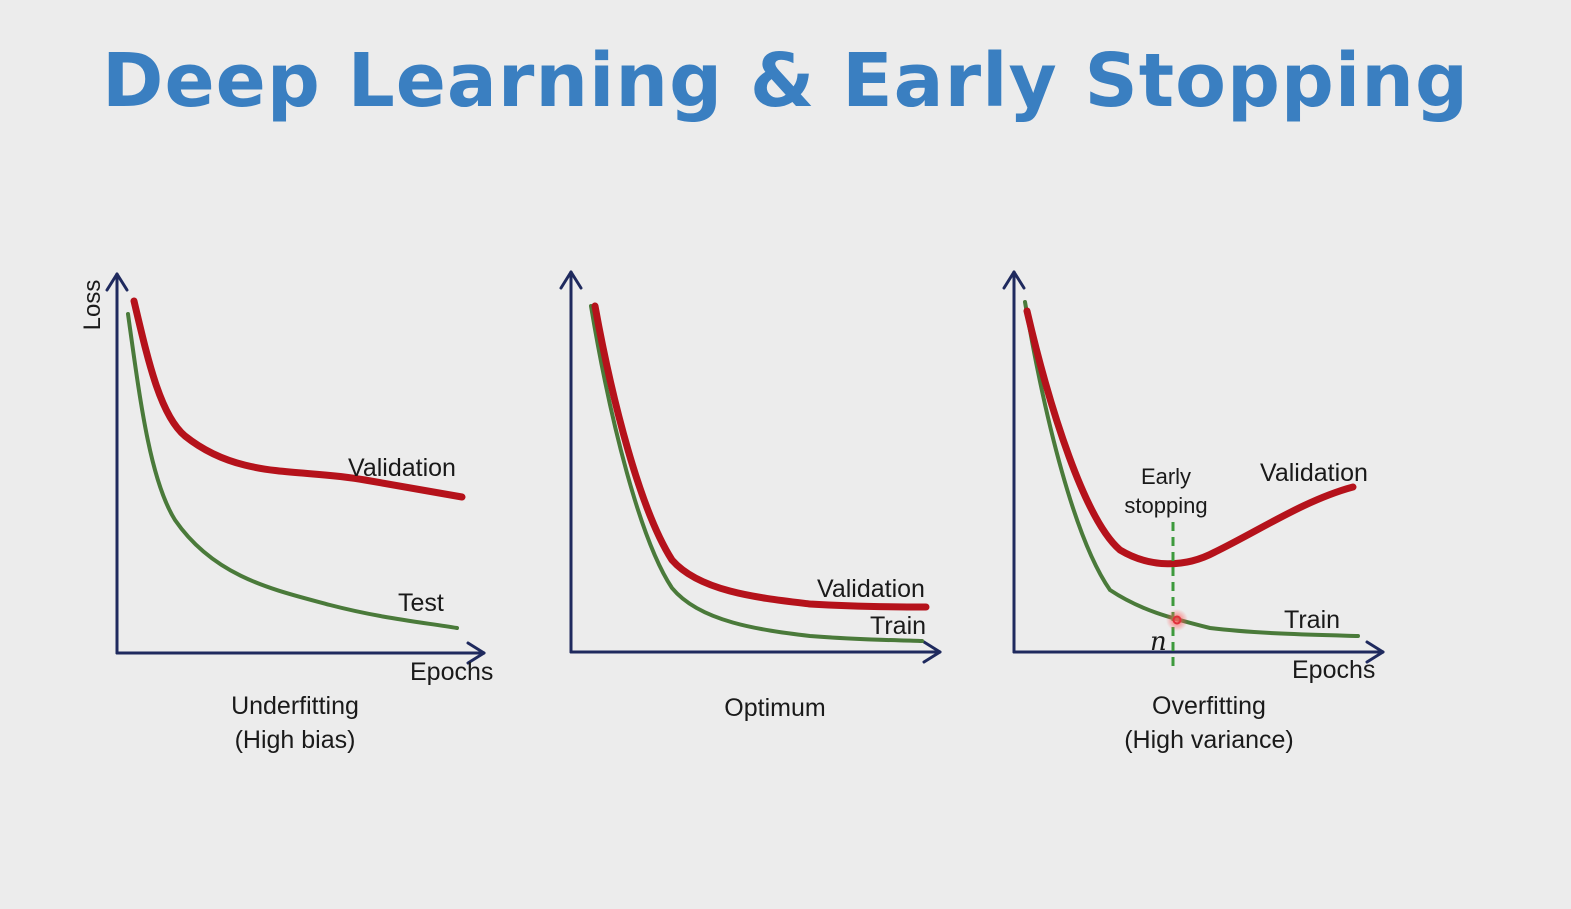  I want to click on axes-optimum, so click(750, 467).